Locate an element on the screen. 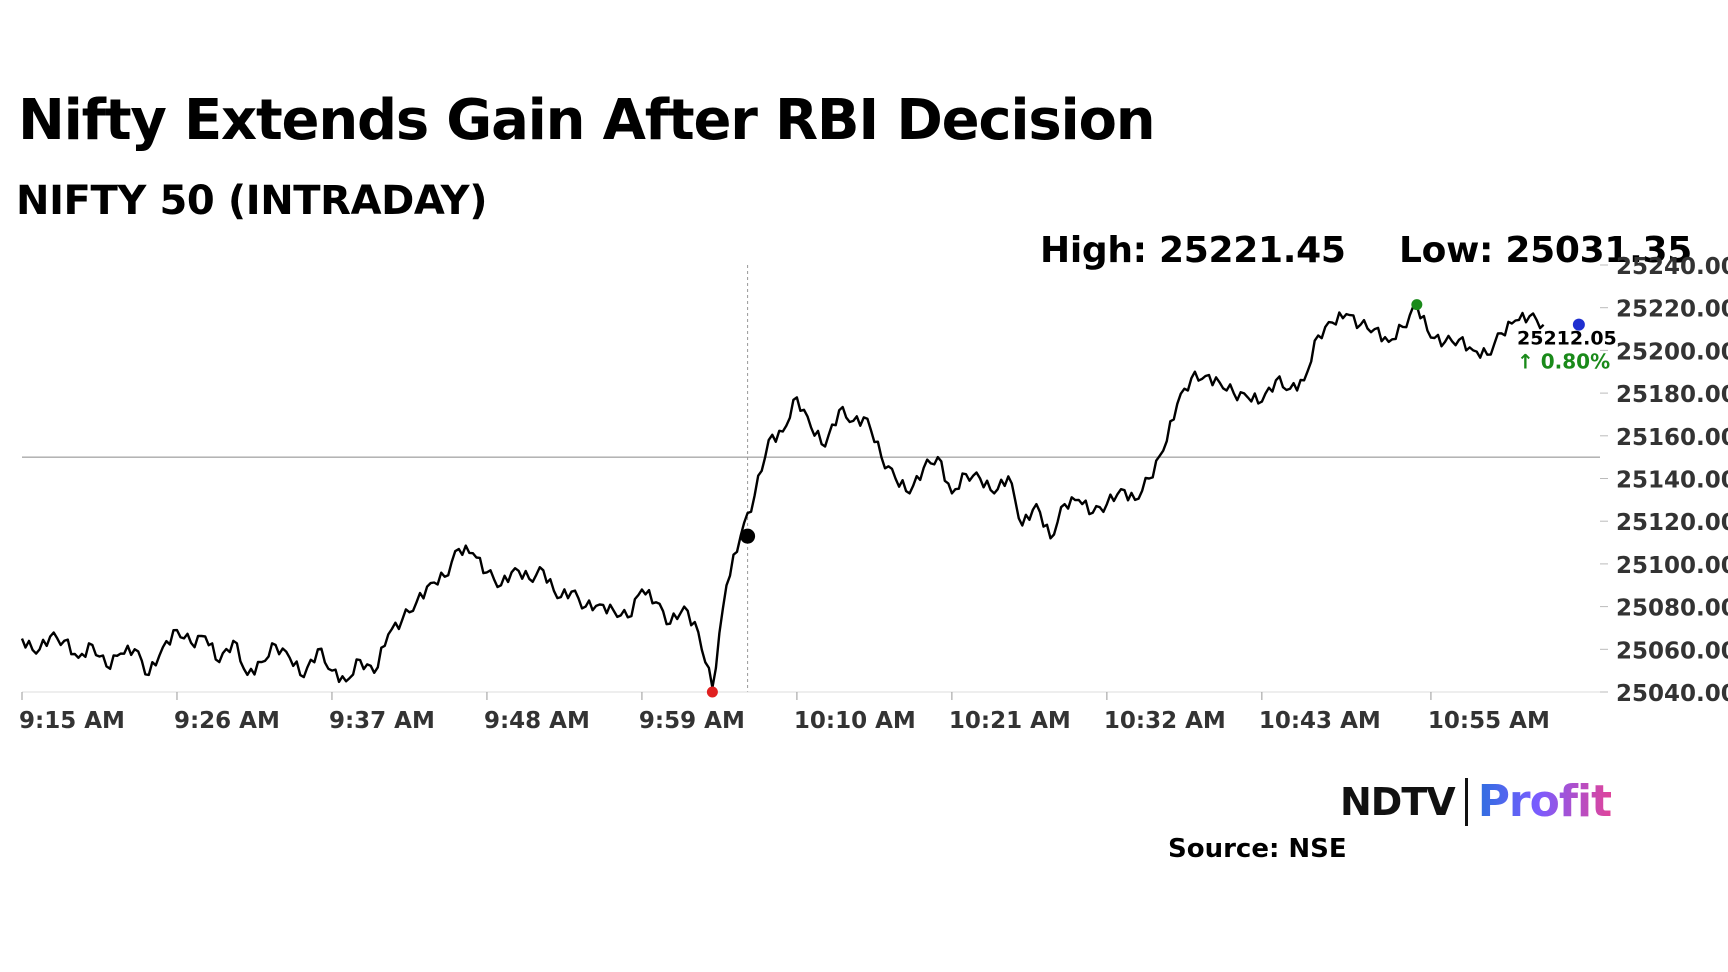 The image size is (1728, 972). x-tick-label: 10:43 AM is located at coordinates (1320, 721).